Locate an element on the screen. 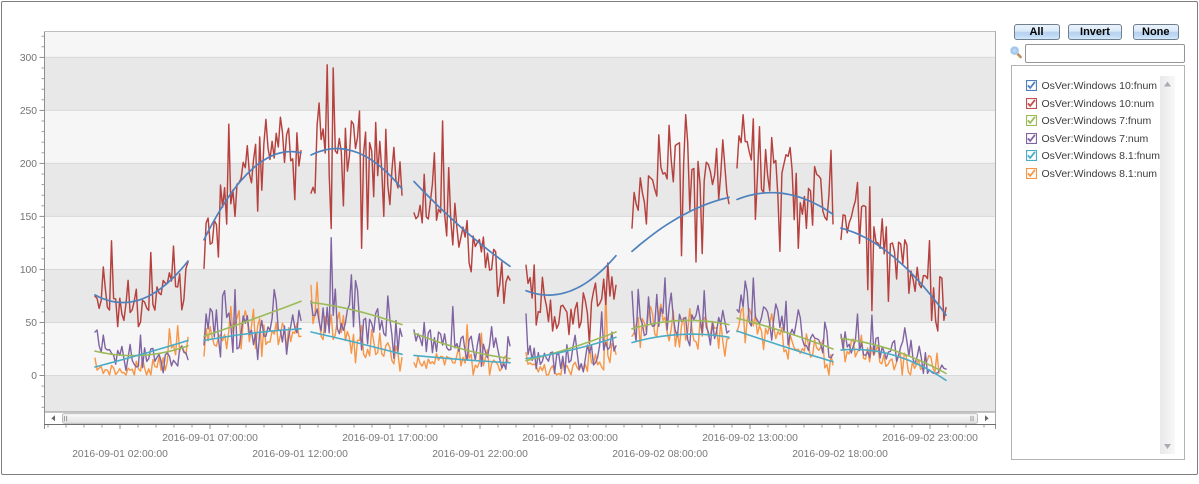  svg-text: 2016-09-02 23:00:00 is located at coordinates (930, 438).